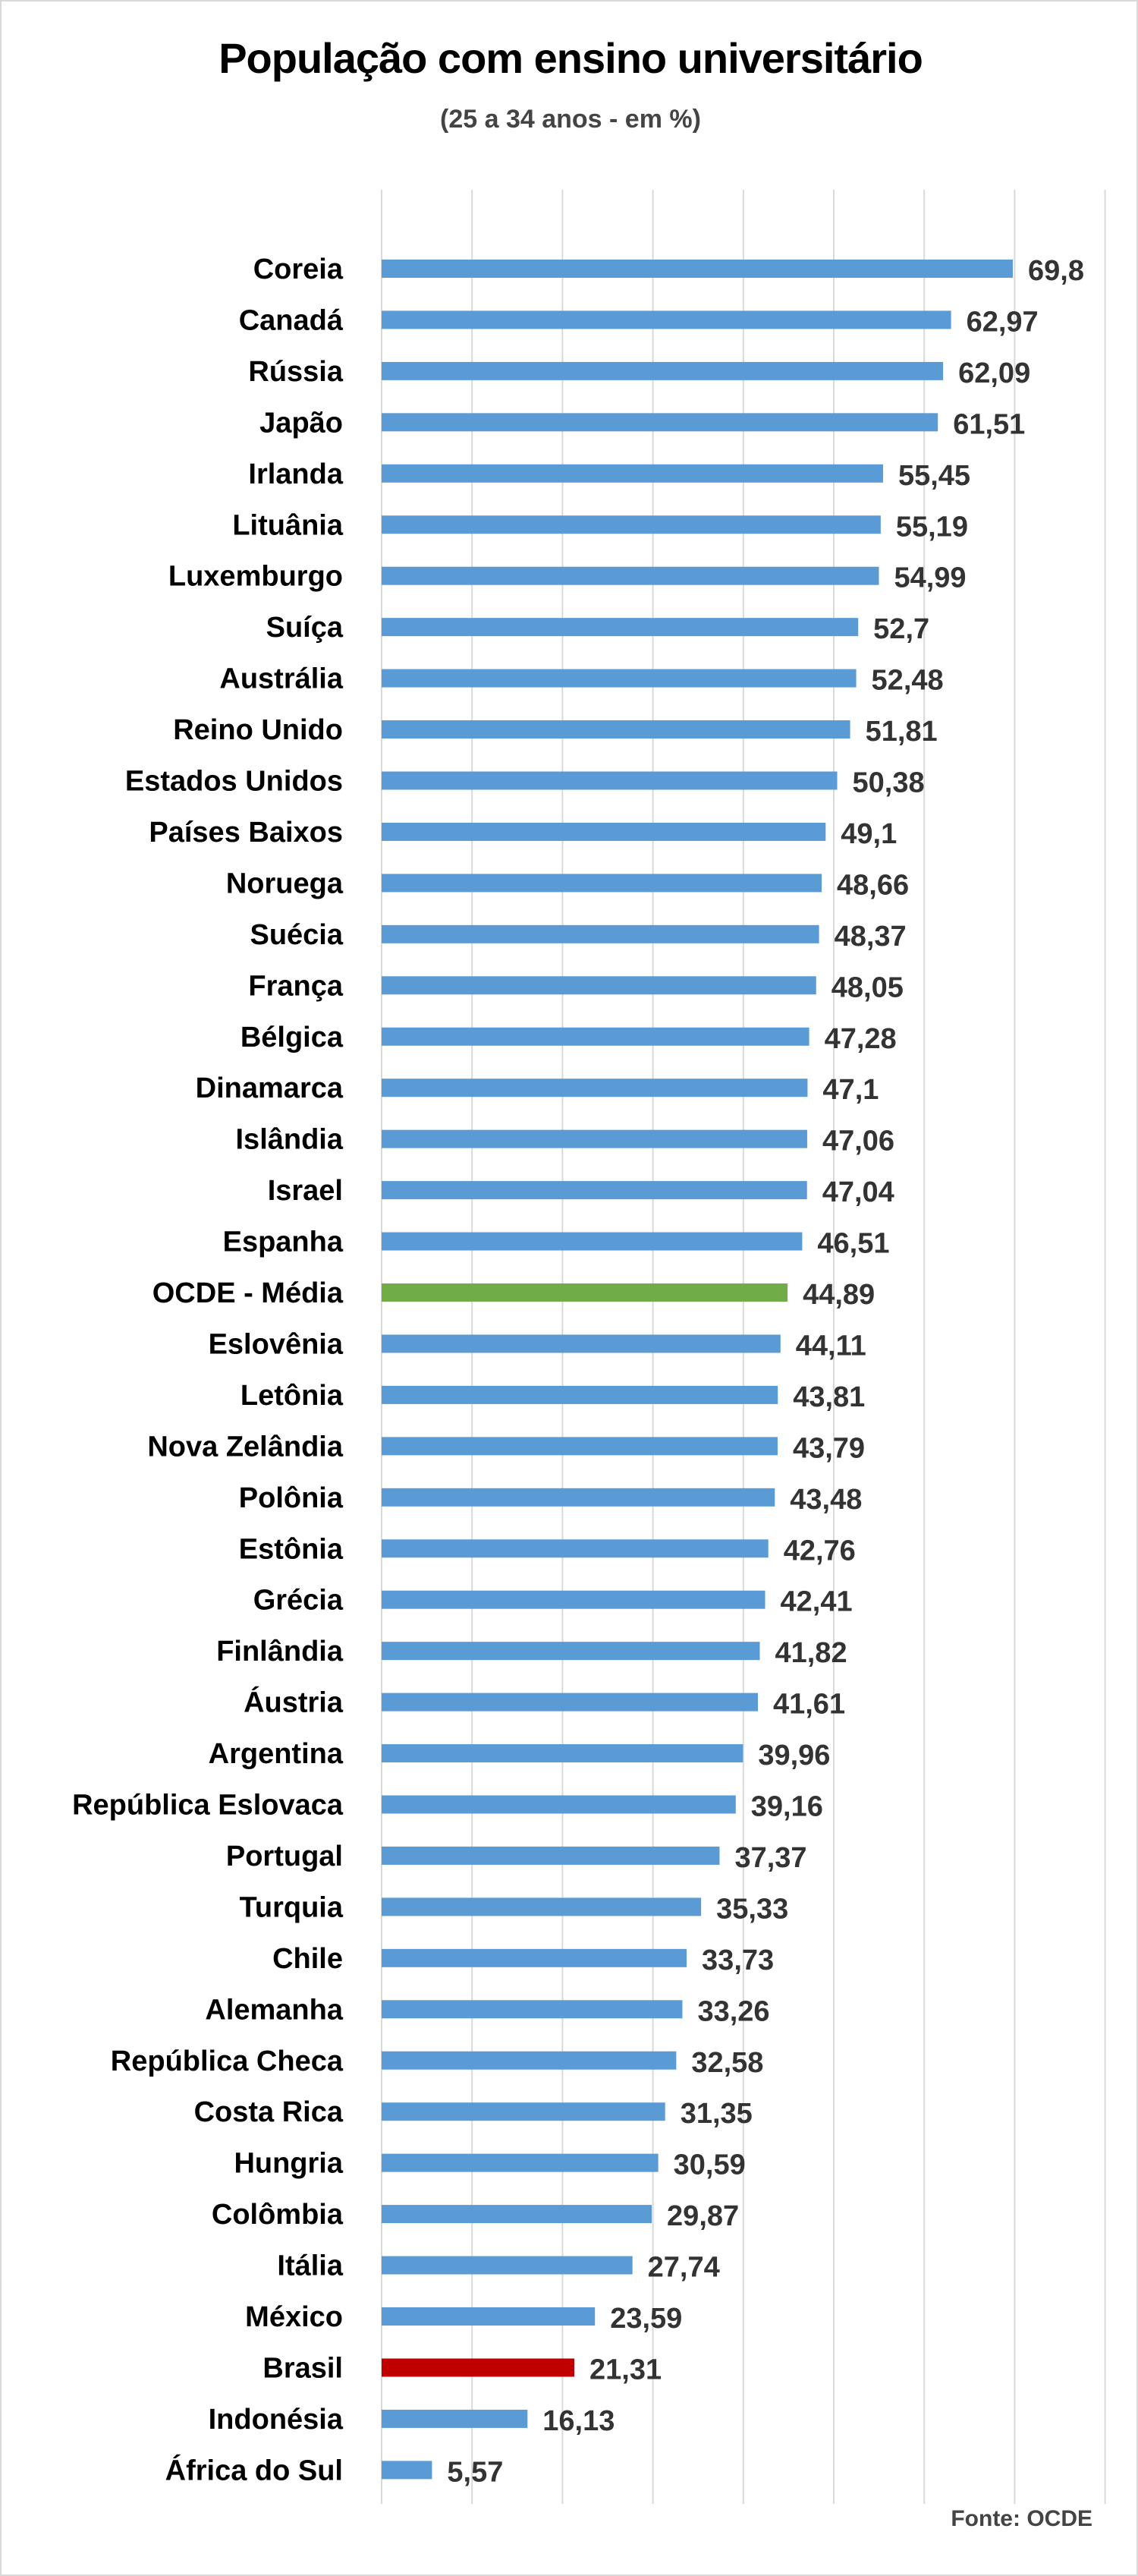 This screenshot has width=1138, height=2576. Describe the element at coordinates (989, 424) in the screenshot. I see `data-label: 61,51` at that location.